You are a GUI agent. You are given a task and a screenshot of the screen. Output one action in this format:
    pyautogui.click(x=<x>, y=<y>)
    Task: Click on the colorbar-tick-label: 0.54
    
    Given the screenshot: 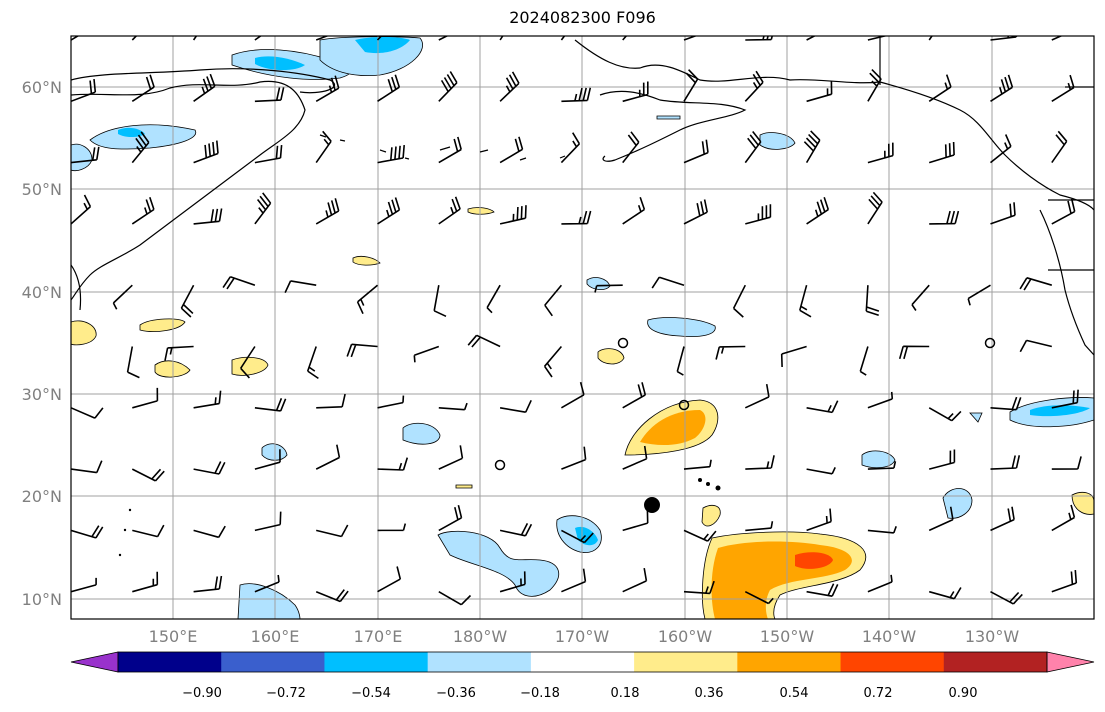 What is the action you would take?
    pyautogui.click(x=794, y=693)
    